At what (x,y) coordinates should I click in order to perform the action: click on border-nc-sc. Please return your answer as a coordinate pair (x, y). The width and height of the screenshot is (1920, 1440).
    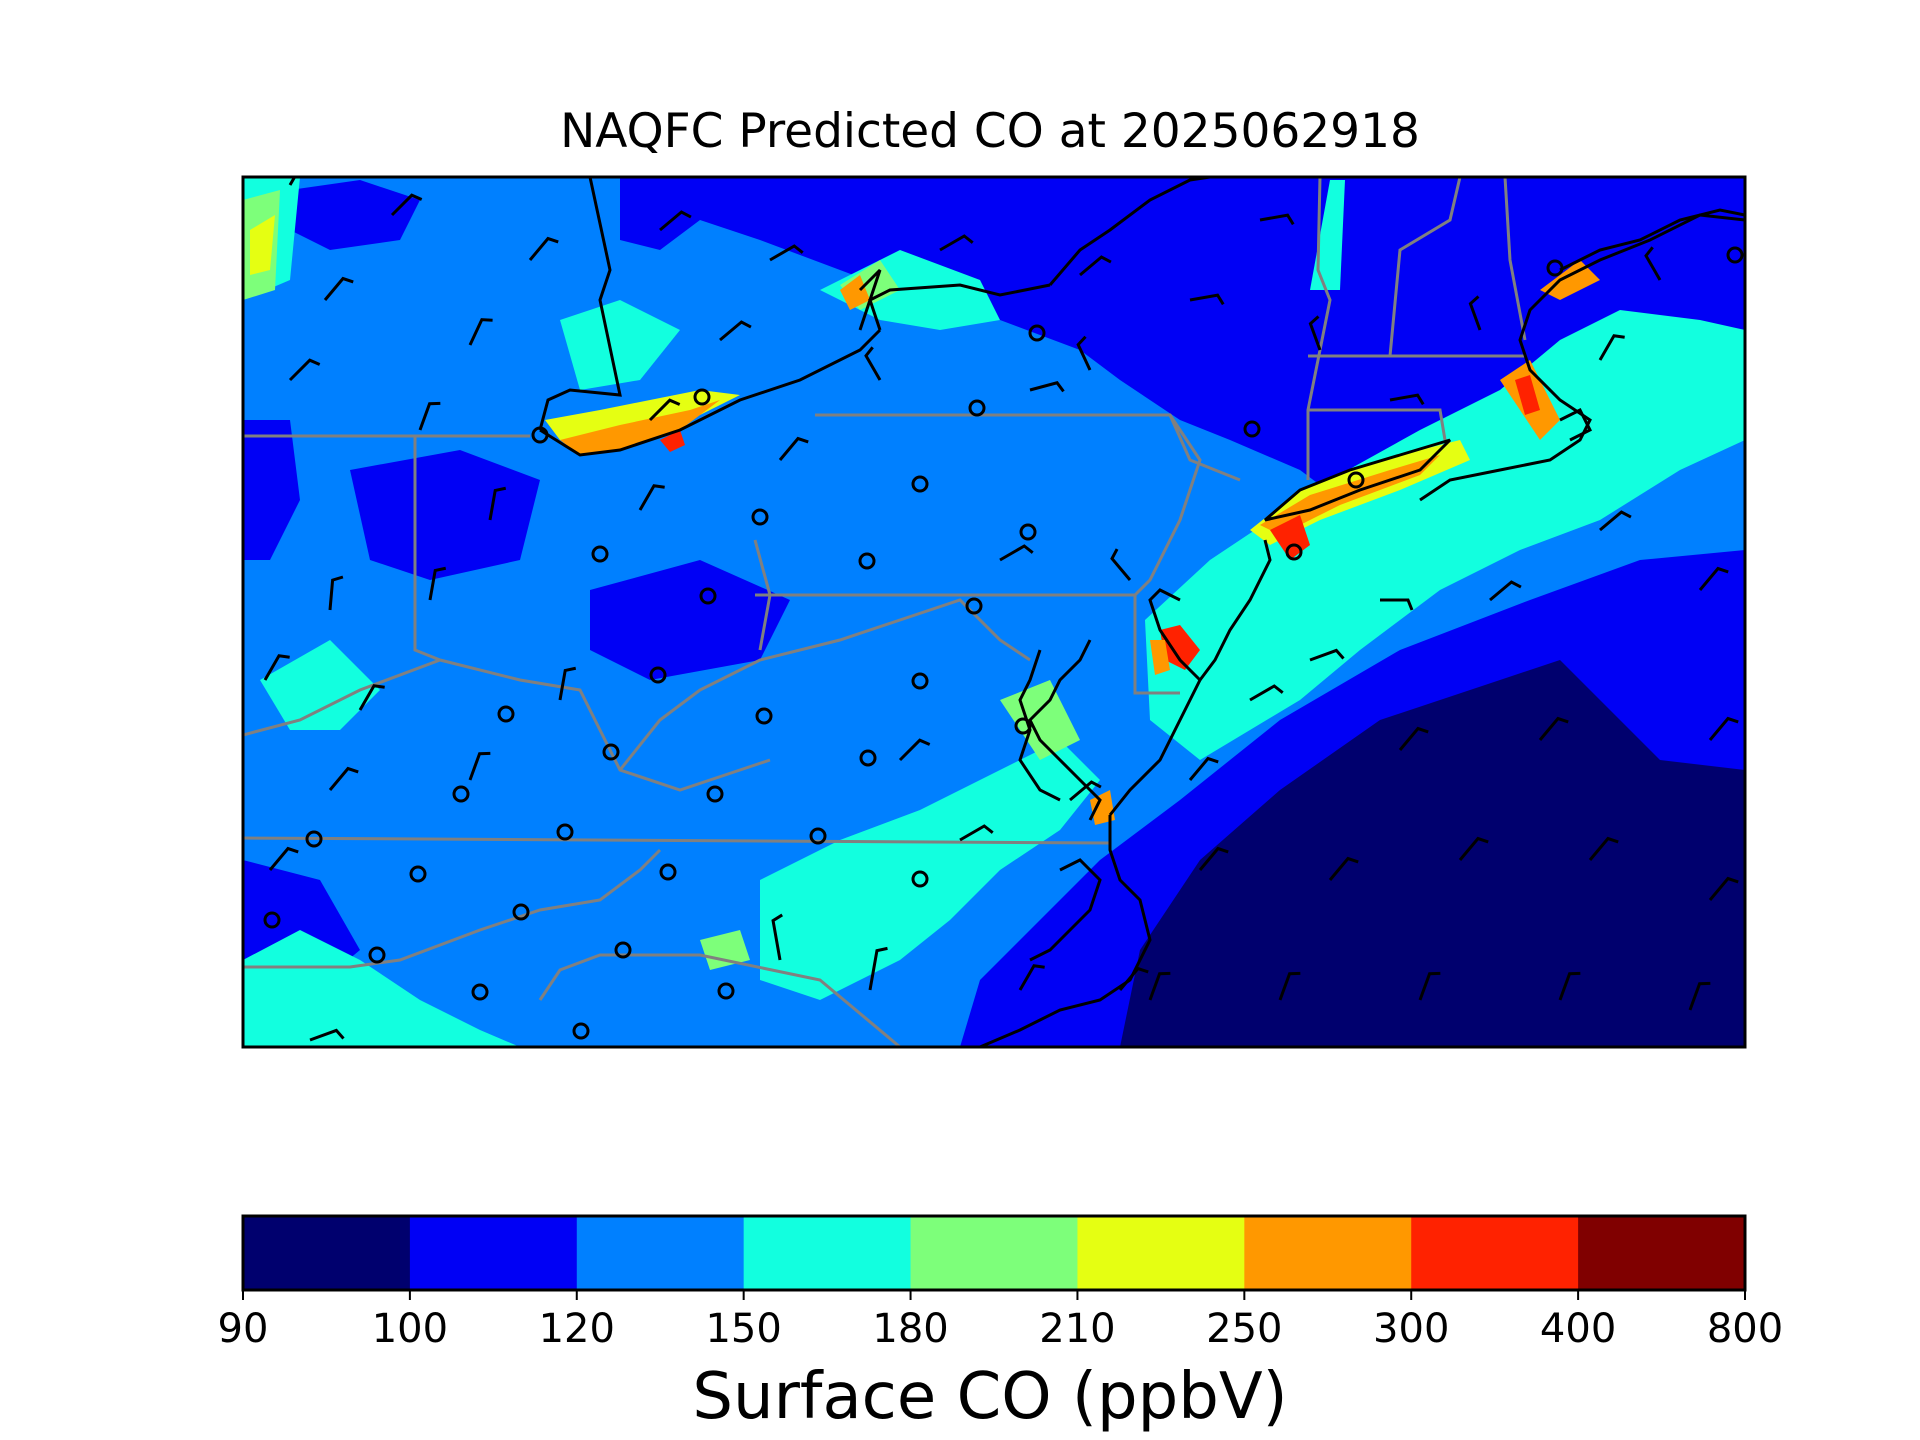
    Looking at the image, I should click on (719, 1000).